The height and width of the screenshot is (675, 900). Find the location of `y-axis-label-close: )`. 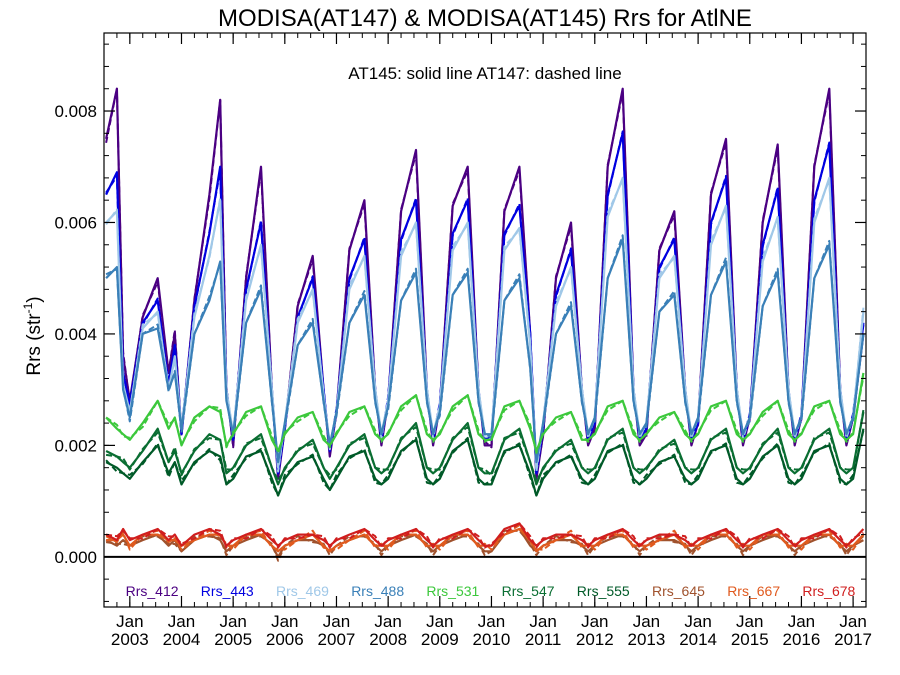

y-axis-label-close: ) is located at coordinates (34, 299).